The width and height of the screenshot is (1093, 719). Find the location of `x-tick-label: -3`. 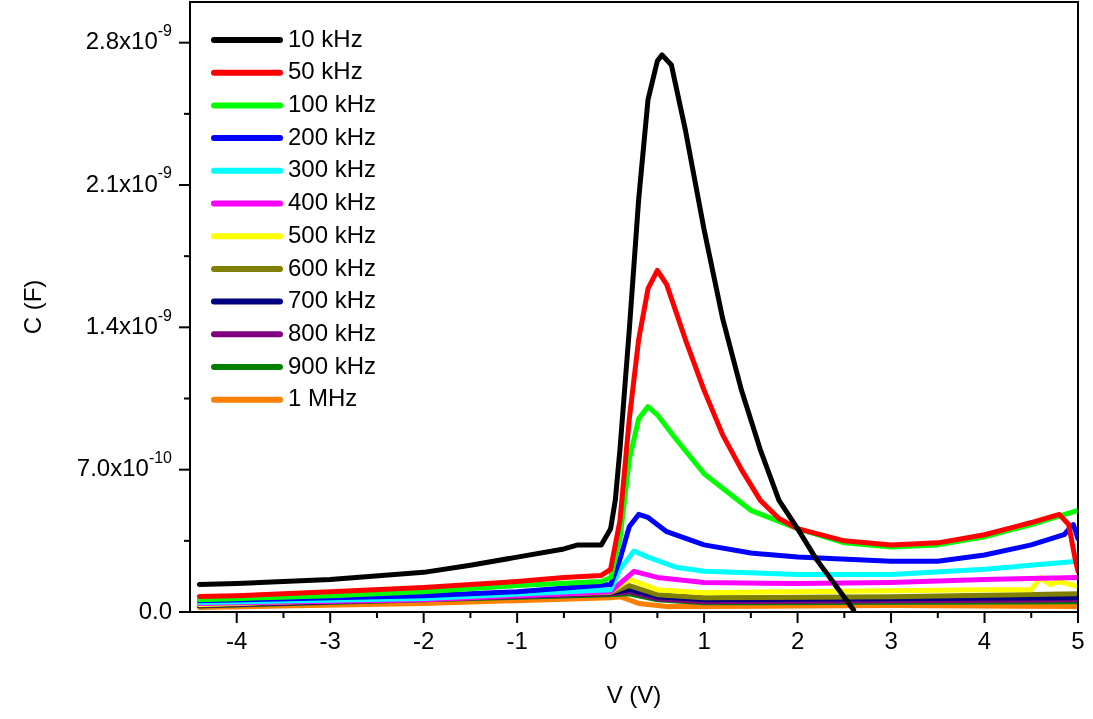

x-tick-label: -3 is located at coordinates (330, 640).